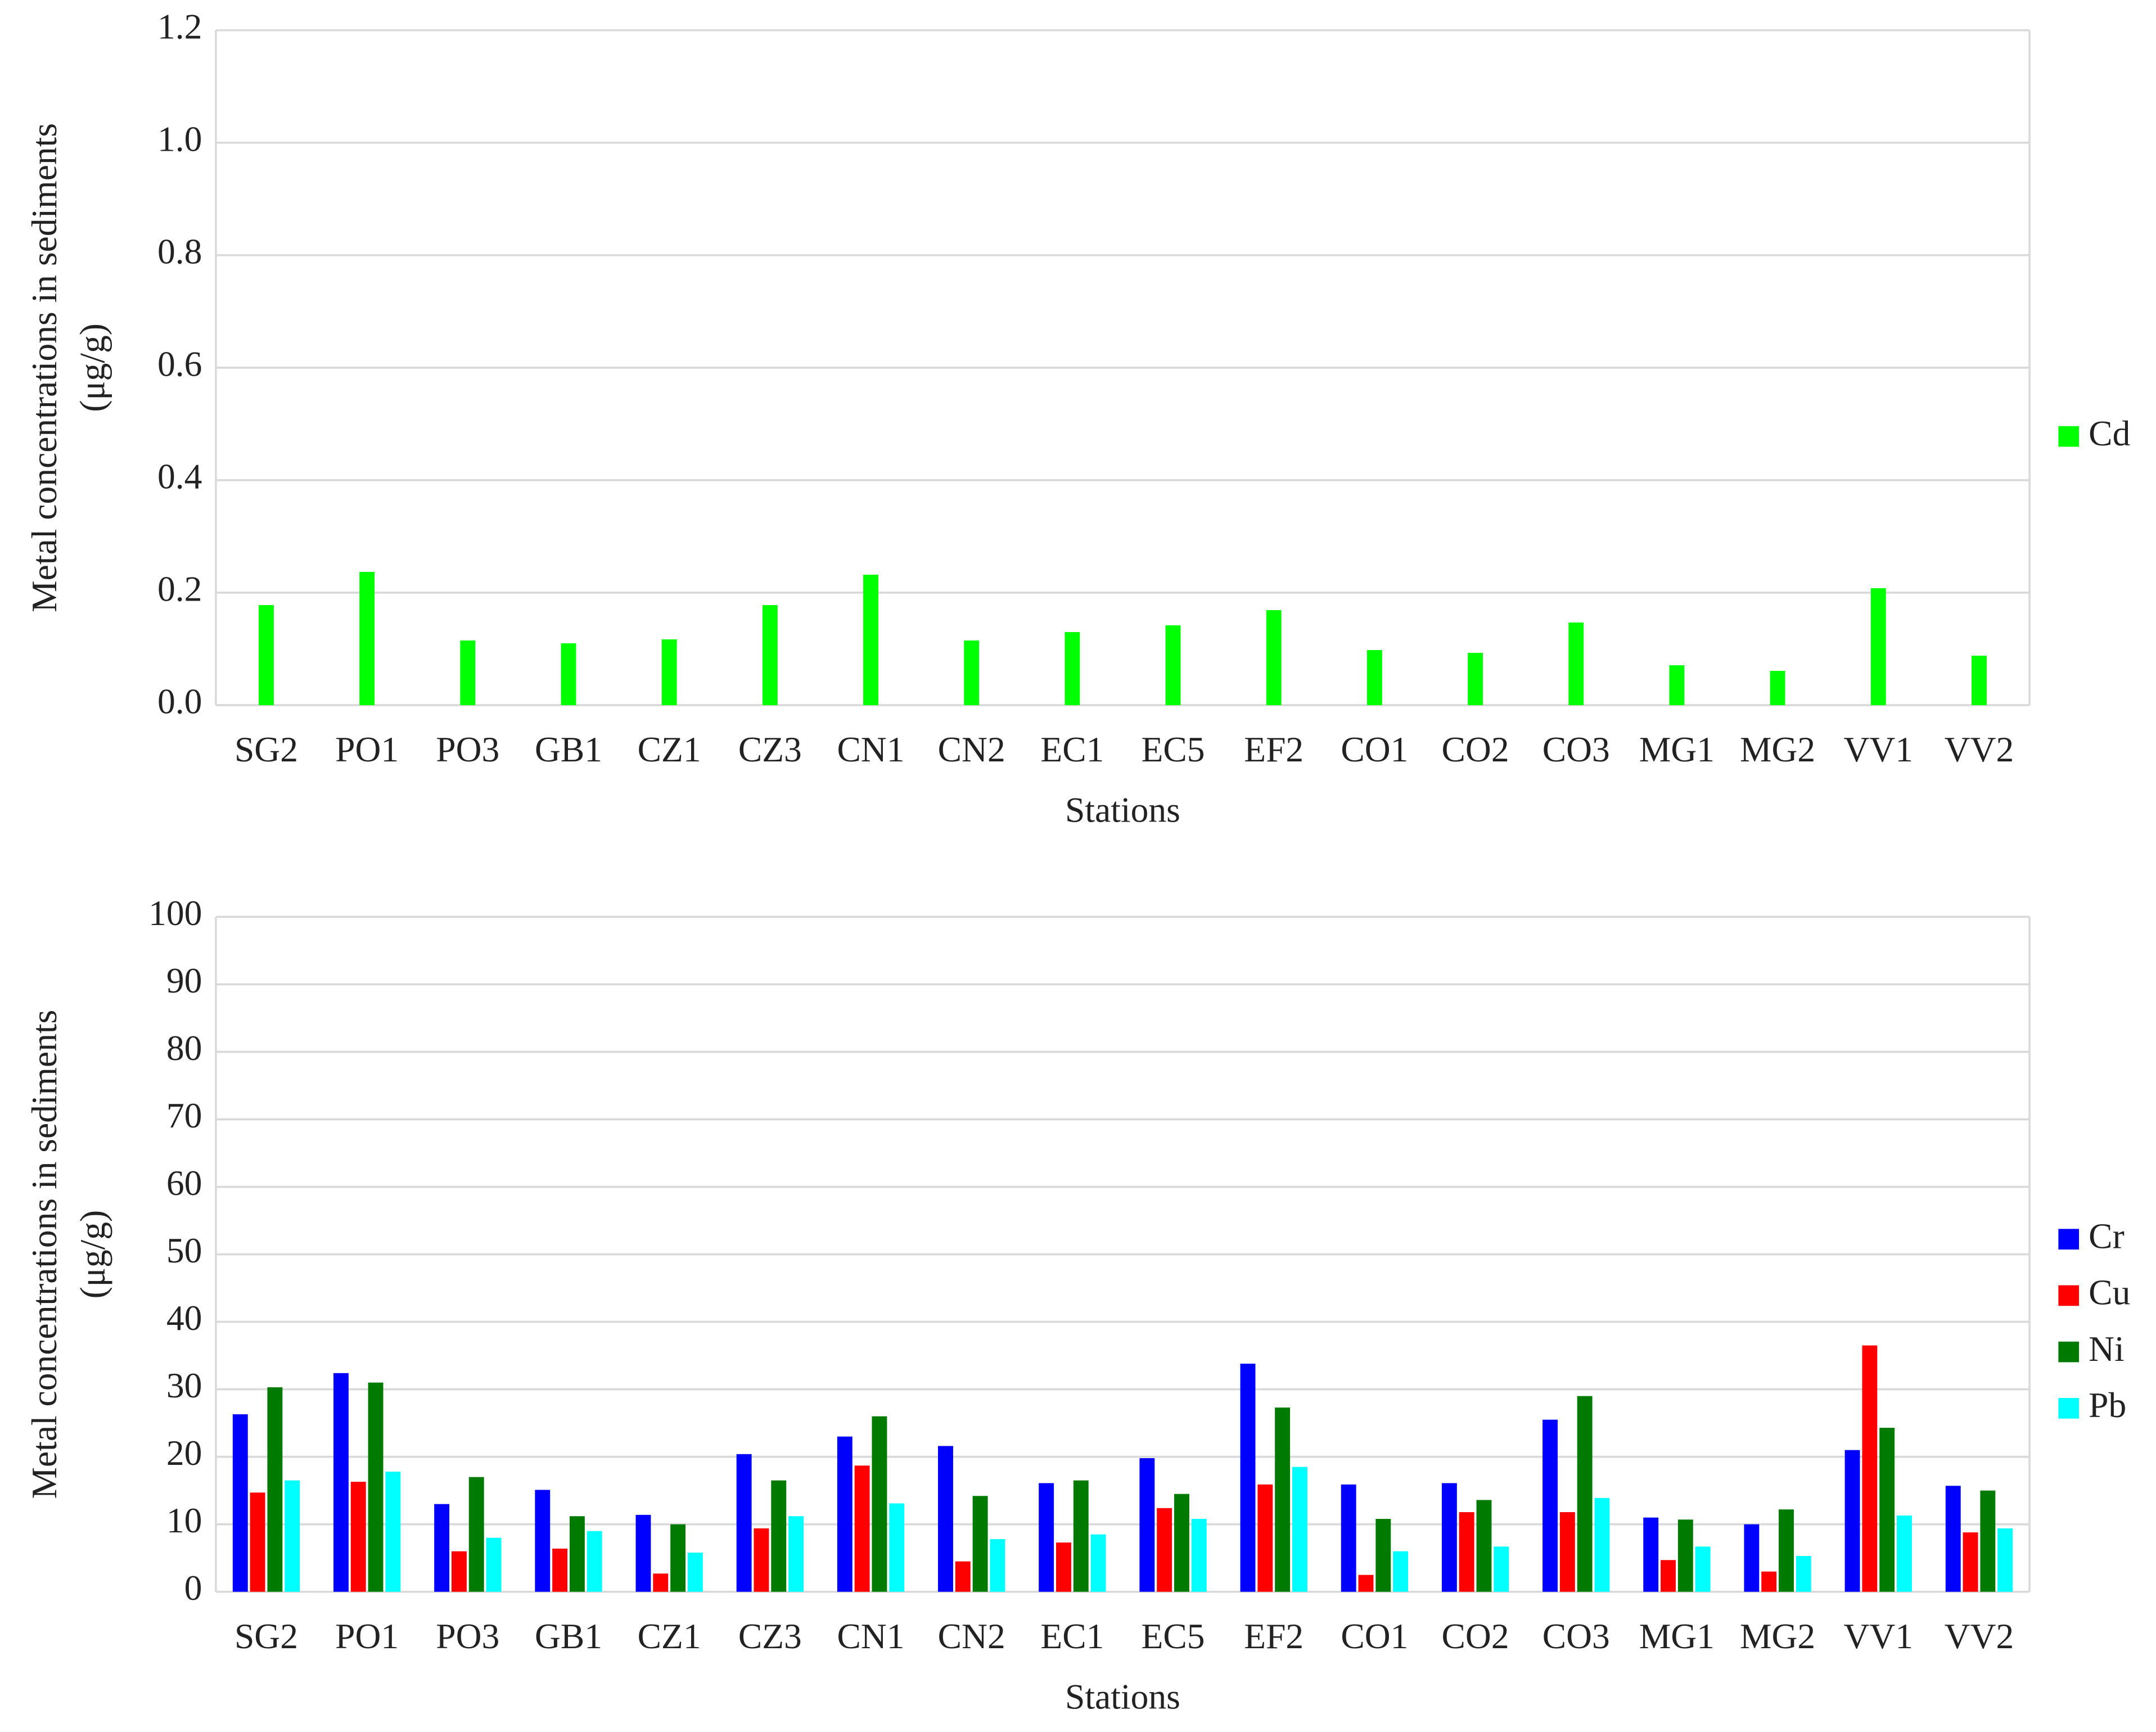 This screenshot has height=1732, width=2156. I want to click on y-tick-label: 60, so click(184, 1183).